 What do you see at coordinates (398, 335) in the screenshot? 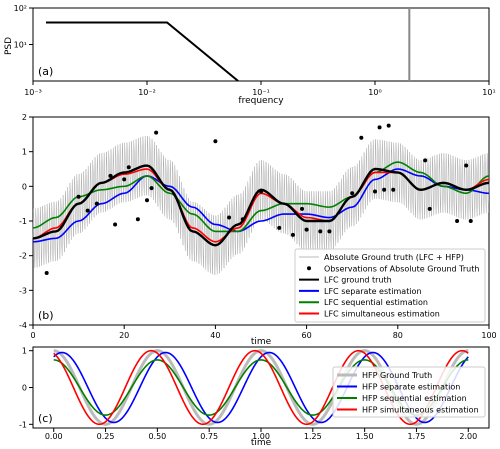
I see `panel-b-xtick-label: 80` at bounding box center [398, 335].